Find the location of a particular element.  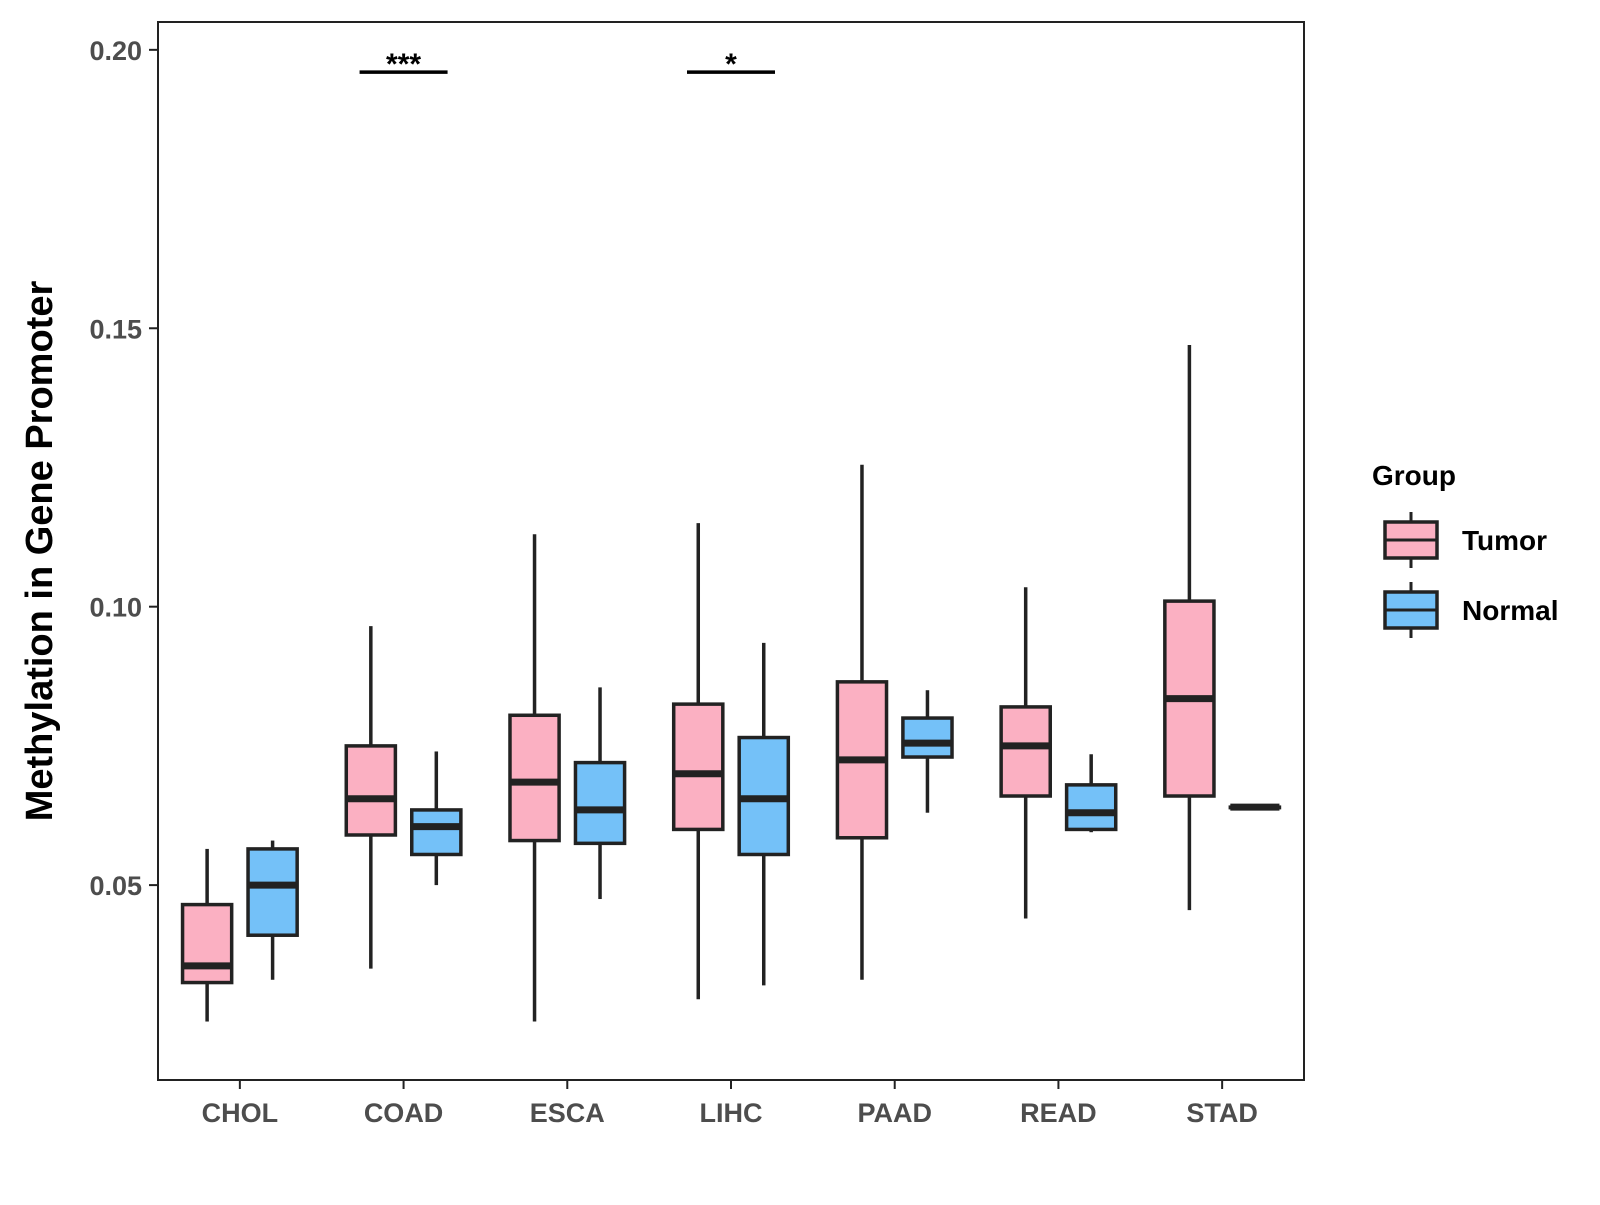

box-tumor-paad is located at coordinates (862, 722).